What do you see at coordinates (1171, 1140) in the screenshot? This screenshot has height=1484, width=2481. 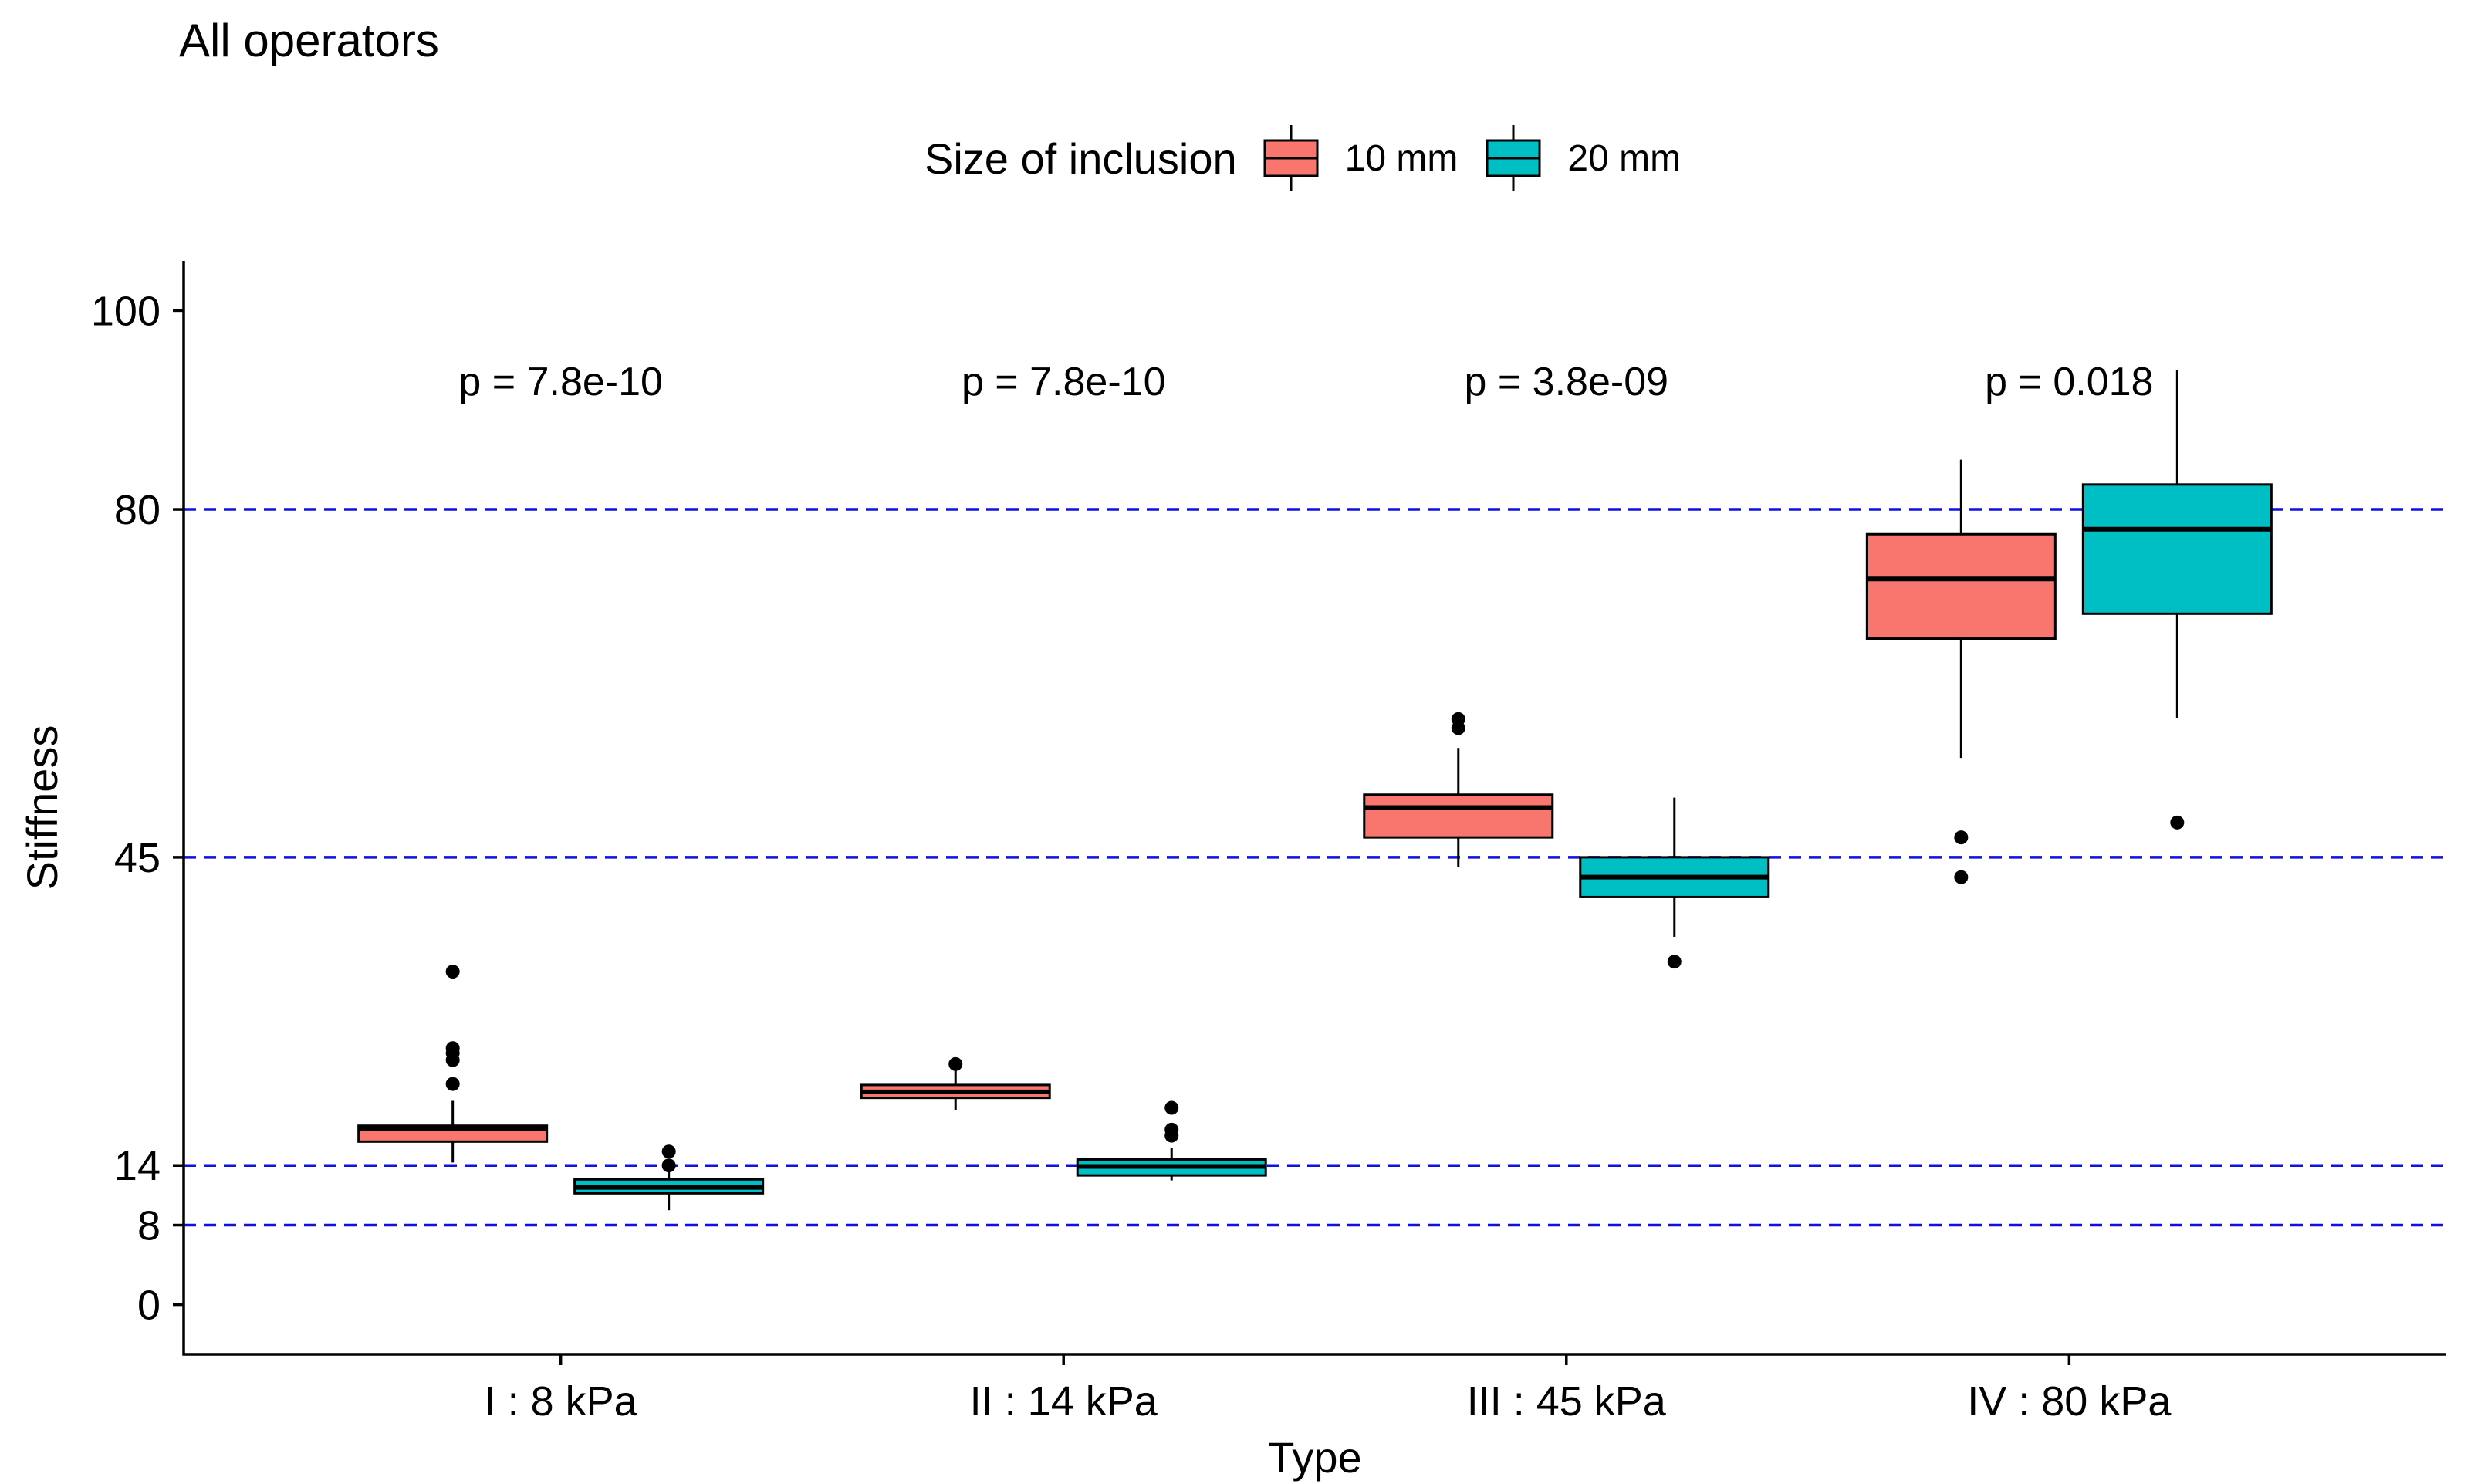 I see `box-20mm-cat2` at bounding box center [1171, 1140].